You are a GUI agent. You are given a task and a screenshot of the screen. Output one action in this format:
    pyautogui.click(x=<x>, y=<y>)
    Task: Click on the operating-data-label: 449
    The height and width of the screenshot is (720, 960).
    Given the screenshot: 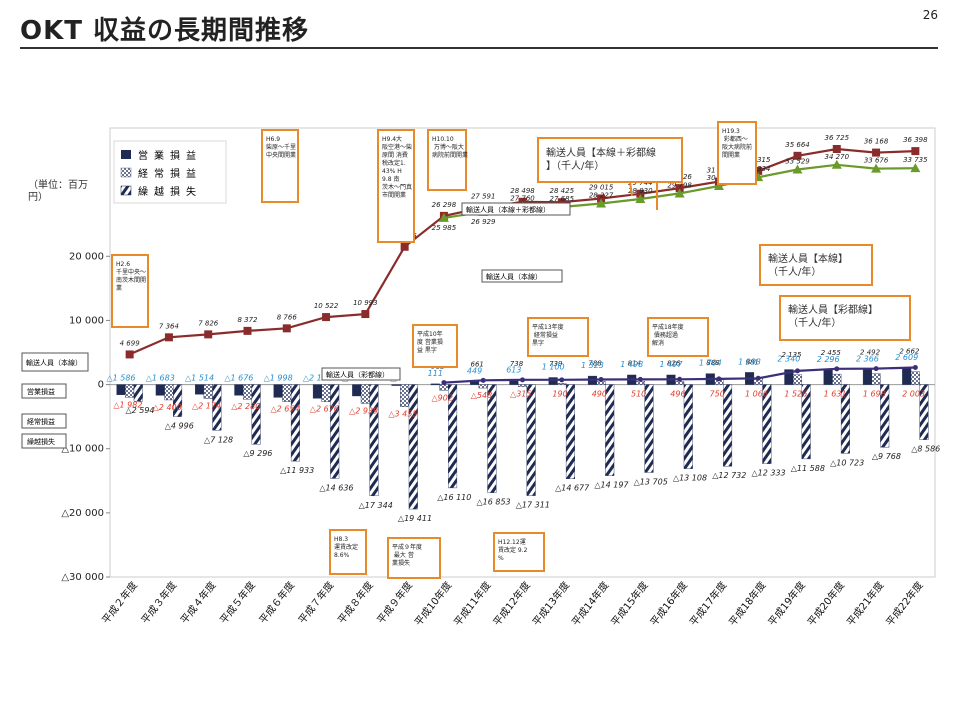 What is the action you would take?
    pyautogui.click(x=474, y=371)
    